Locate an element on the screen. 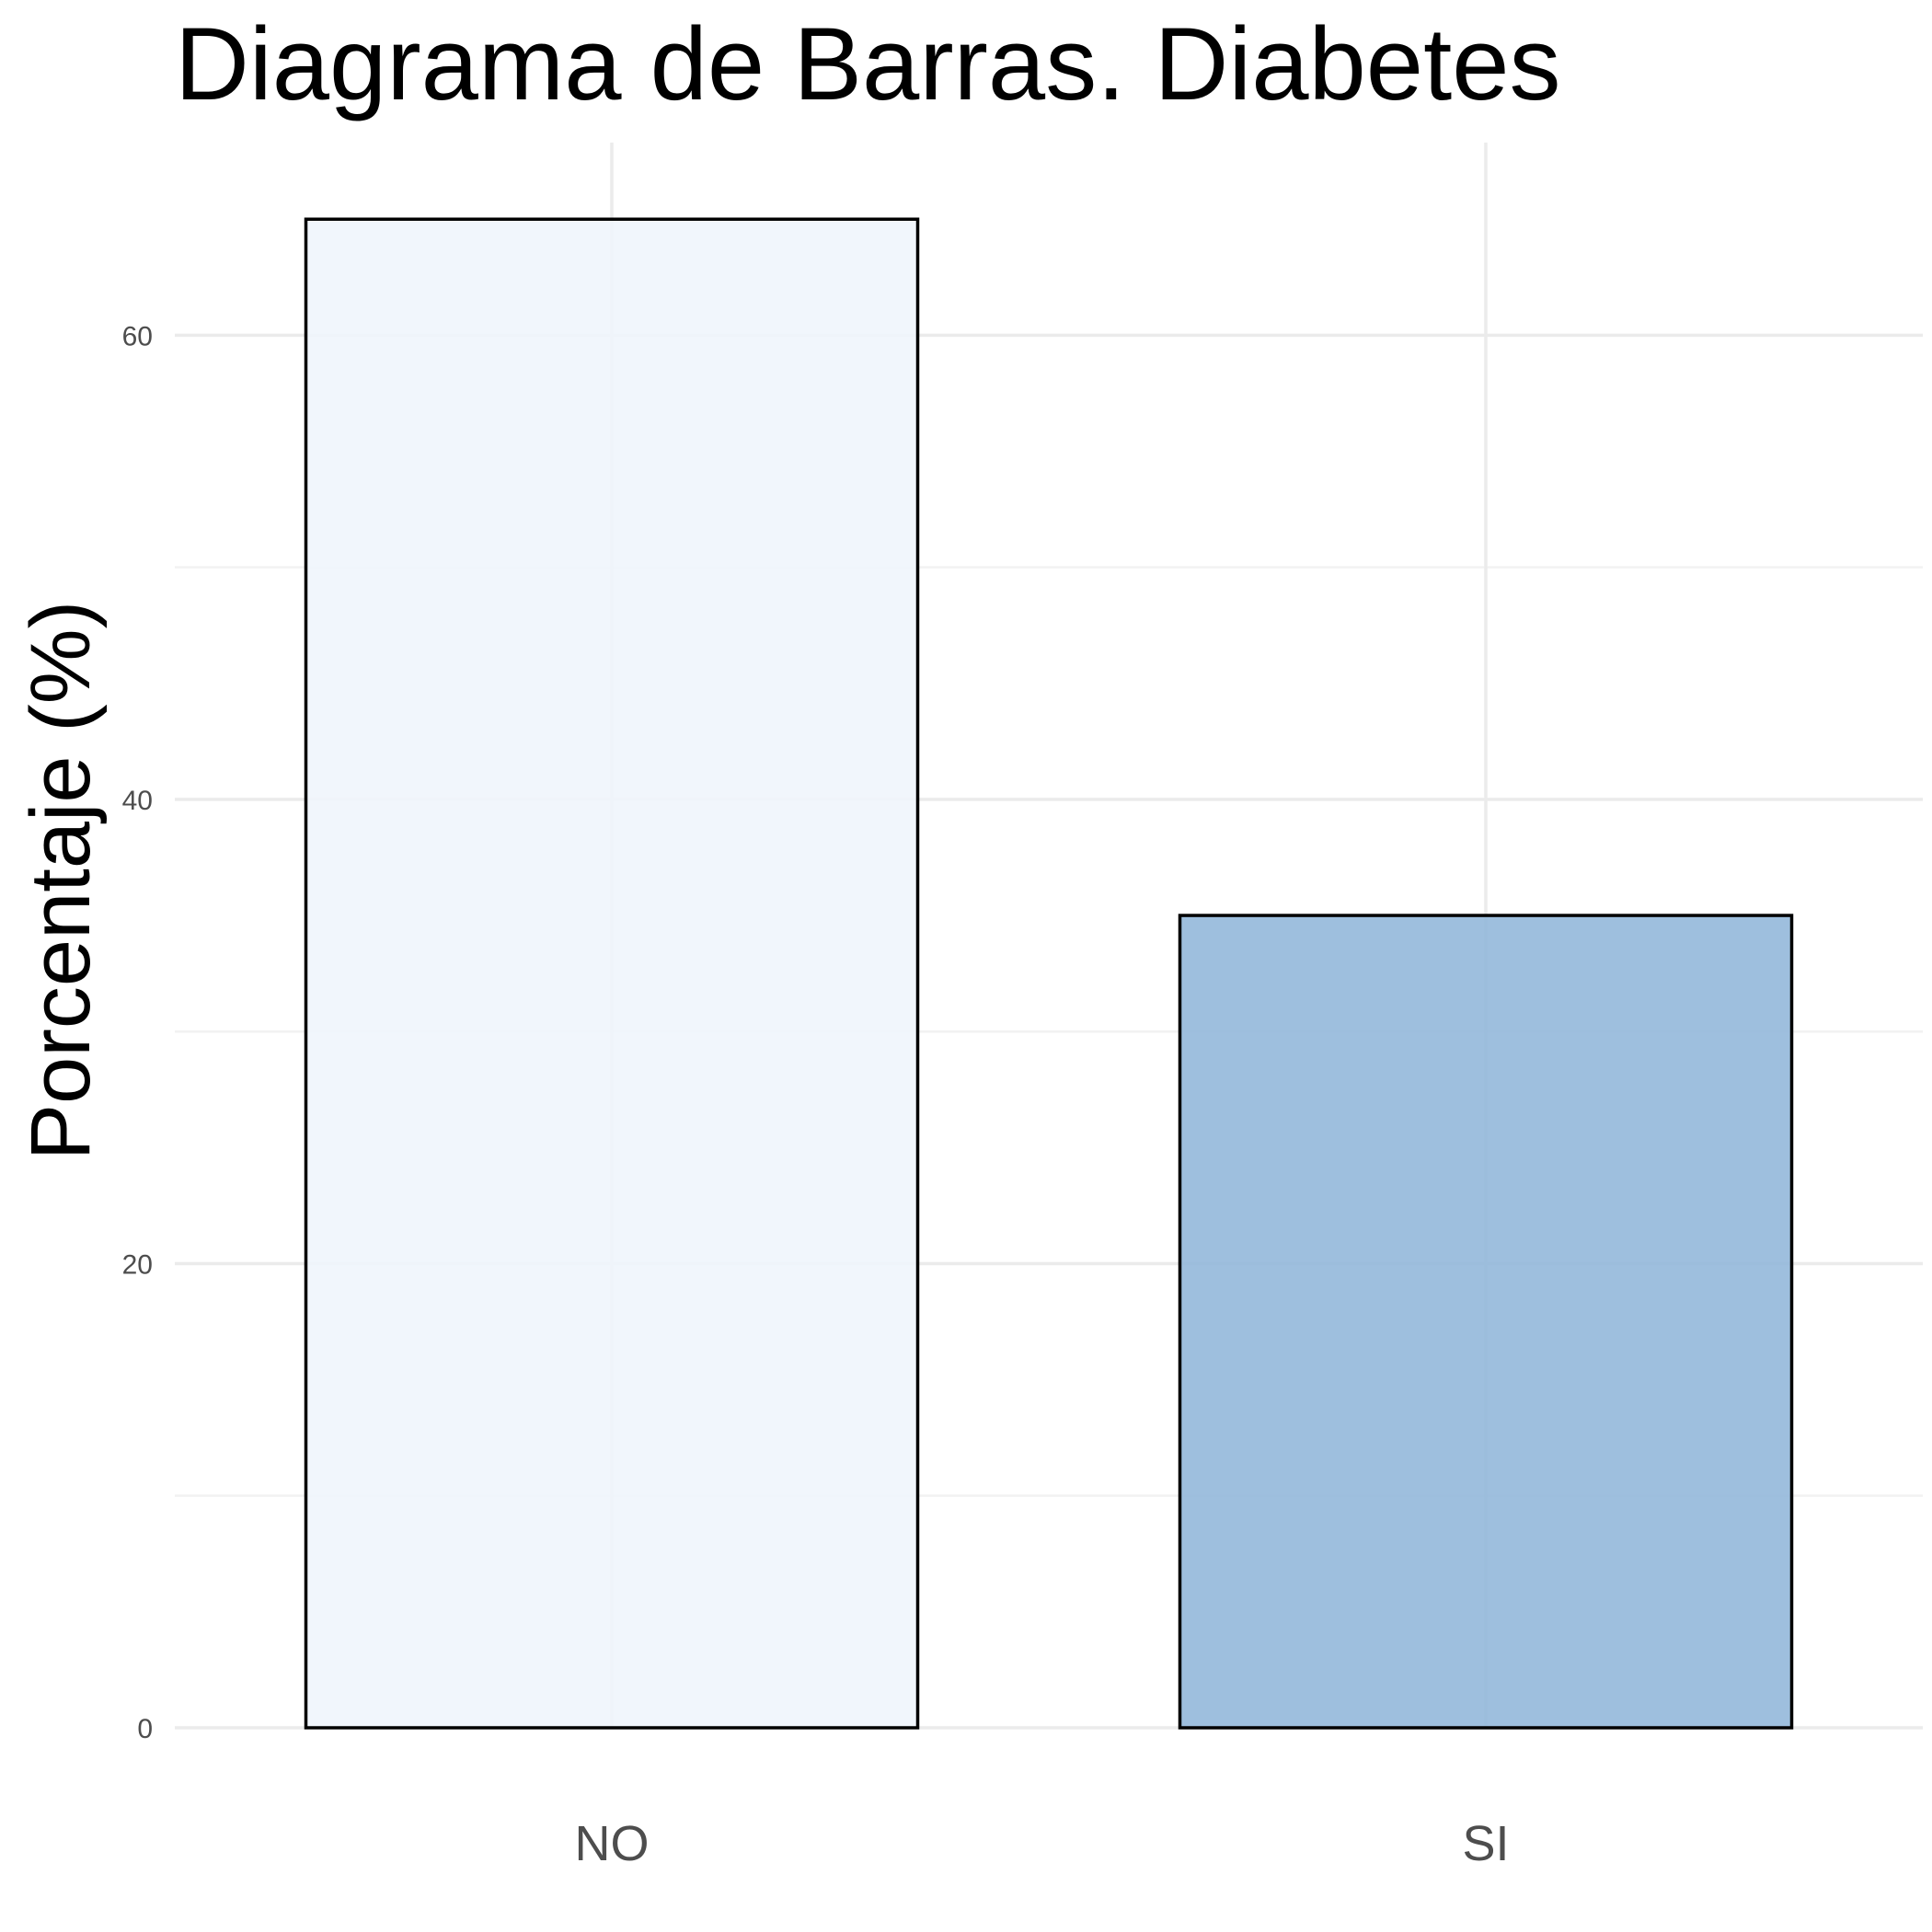 The height and width of the screenshot is (1932, 1932). y-tick-label: 0 is located at coordinates (145, 1729).